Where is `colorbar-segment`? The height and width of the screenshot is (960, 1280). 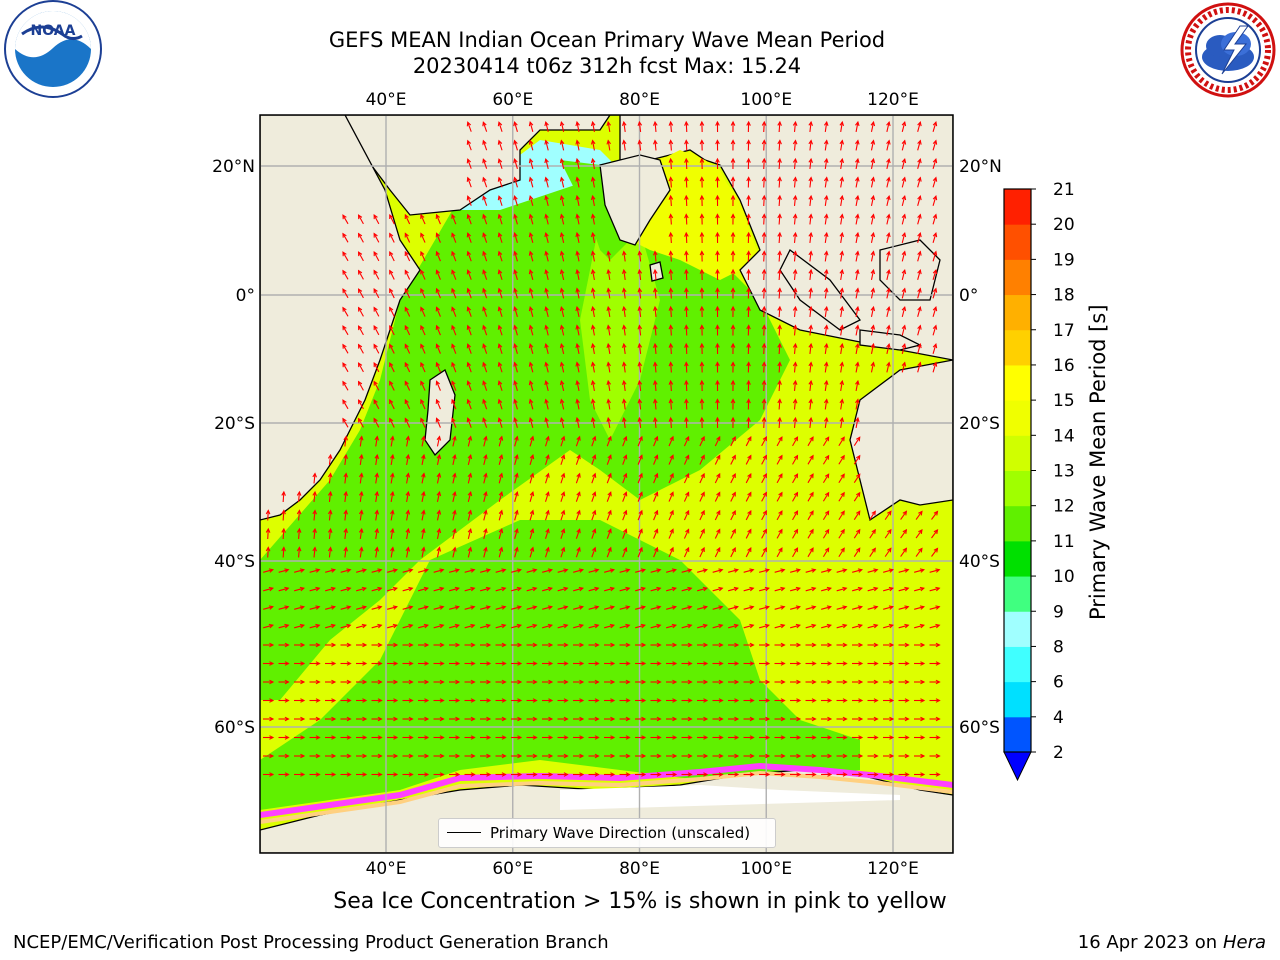 colorbar-segment is located at coordinates (1017, 418).